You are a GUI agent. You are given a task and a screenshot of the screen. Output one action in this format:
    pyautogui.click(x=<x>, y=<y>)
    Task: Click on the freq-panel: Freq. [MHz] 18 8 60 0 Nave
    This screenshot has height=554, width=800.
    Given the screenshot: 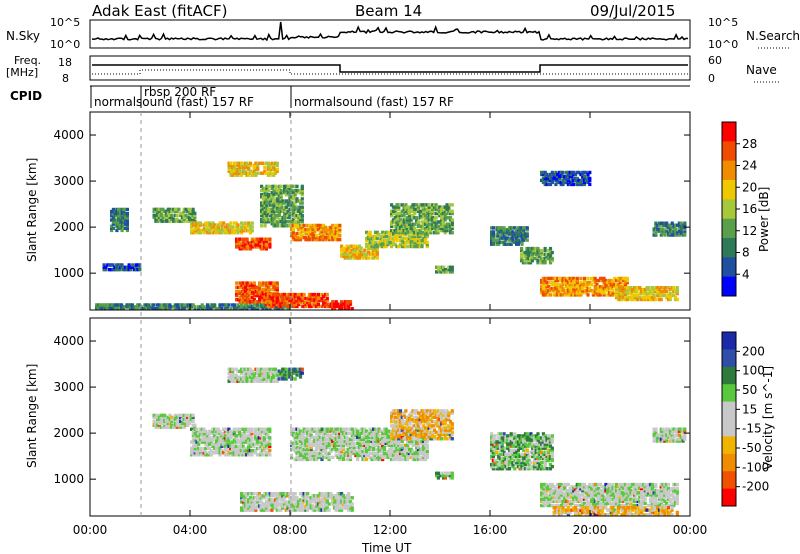 What is the action you would take?
    pyautogui.click(x=393, y=69)
    